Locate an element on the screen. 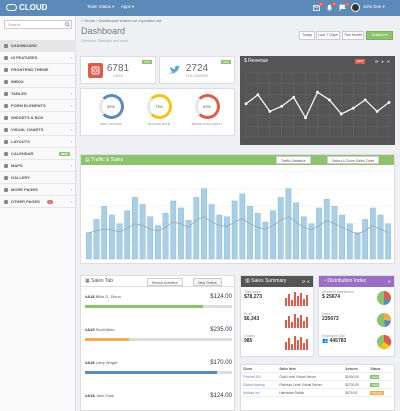 The height and width of the screenshot is (411, 400). cloud-icon is located at coordinates (11, 7).